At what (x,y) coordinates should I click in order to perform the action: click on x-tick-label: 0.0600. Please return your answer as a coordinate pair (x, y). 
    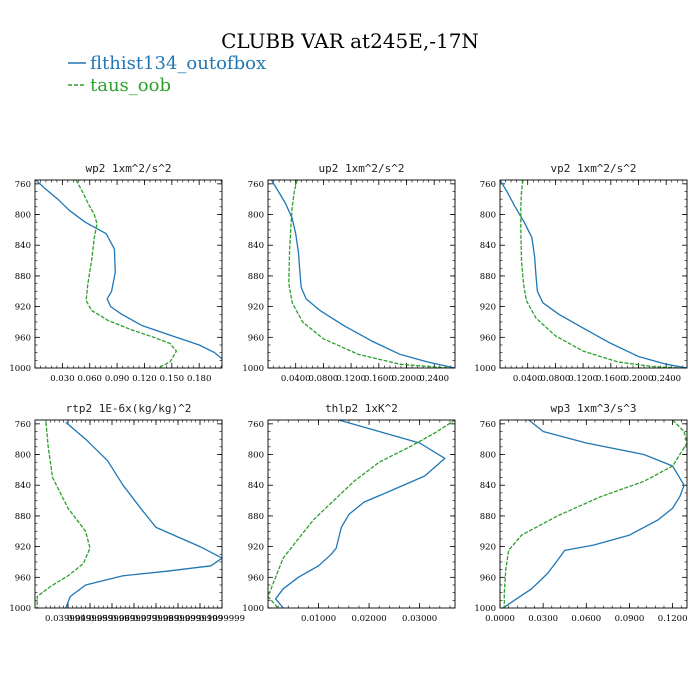
    Looking at the image, I should click on (586, 619).